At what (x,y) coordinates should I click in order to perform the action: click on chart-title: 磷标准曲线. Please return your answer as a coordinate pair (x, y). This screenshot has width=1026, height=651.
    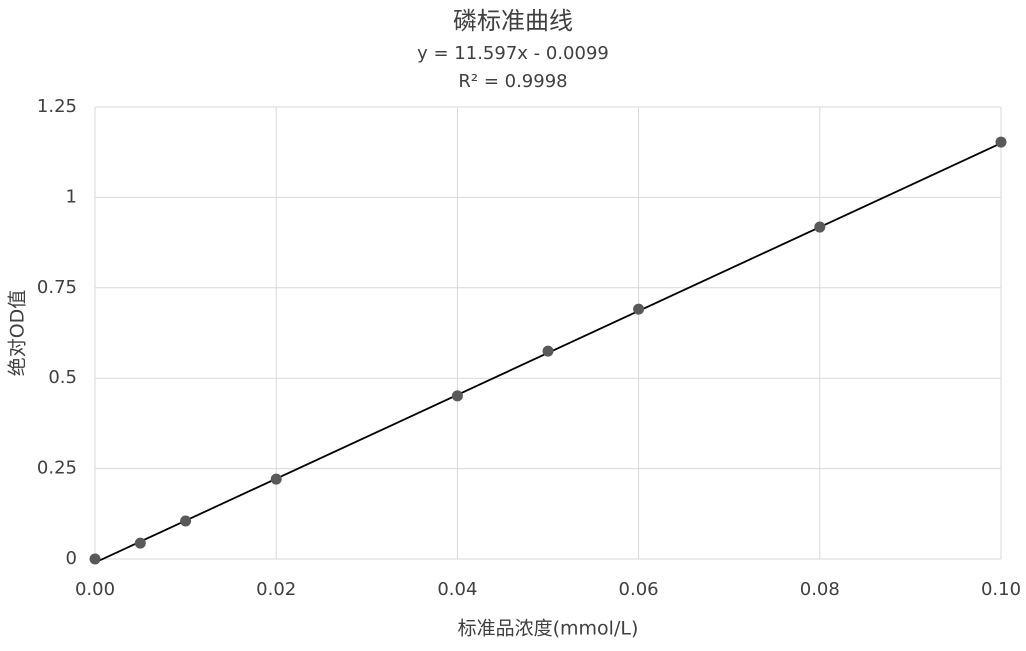
    Looking at the image, I should click on (513, 21).